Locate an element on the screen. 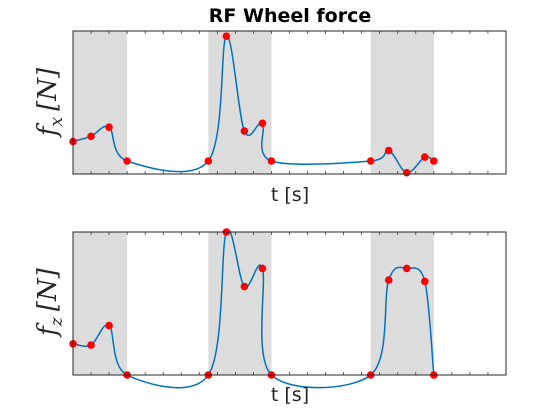 This screenshot has height=420, width=560. chart-title: RF Wheel force is located at coordinates (290, 16).